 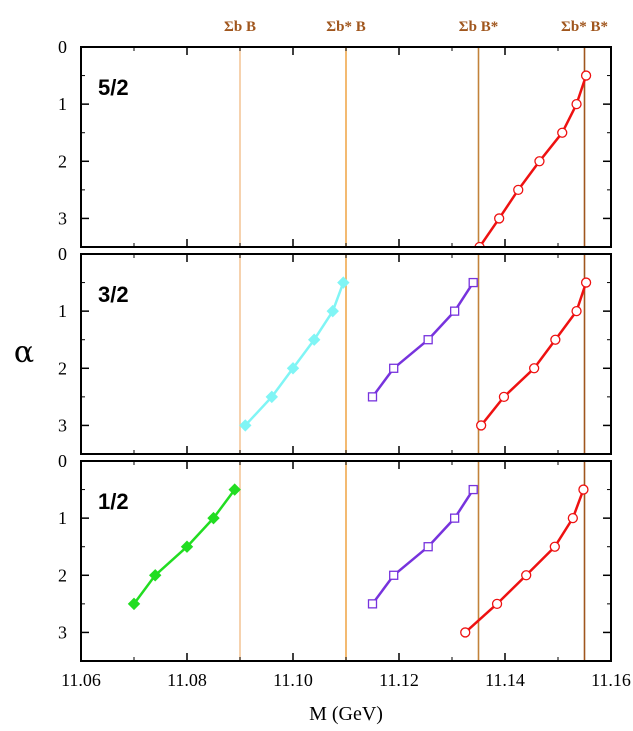 I want to click on x-tick-label: 11.08, so click(x=187, y=680).